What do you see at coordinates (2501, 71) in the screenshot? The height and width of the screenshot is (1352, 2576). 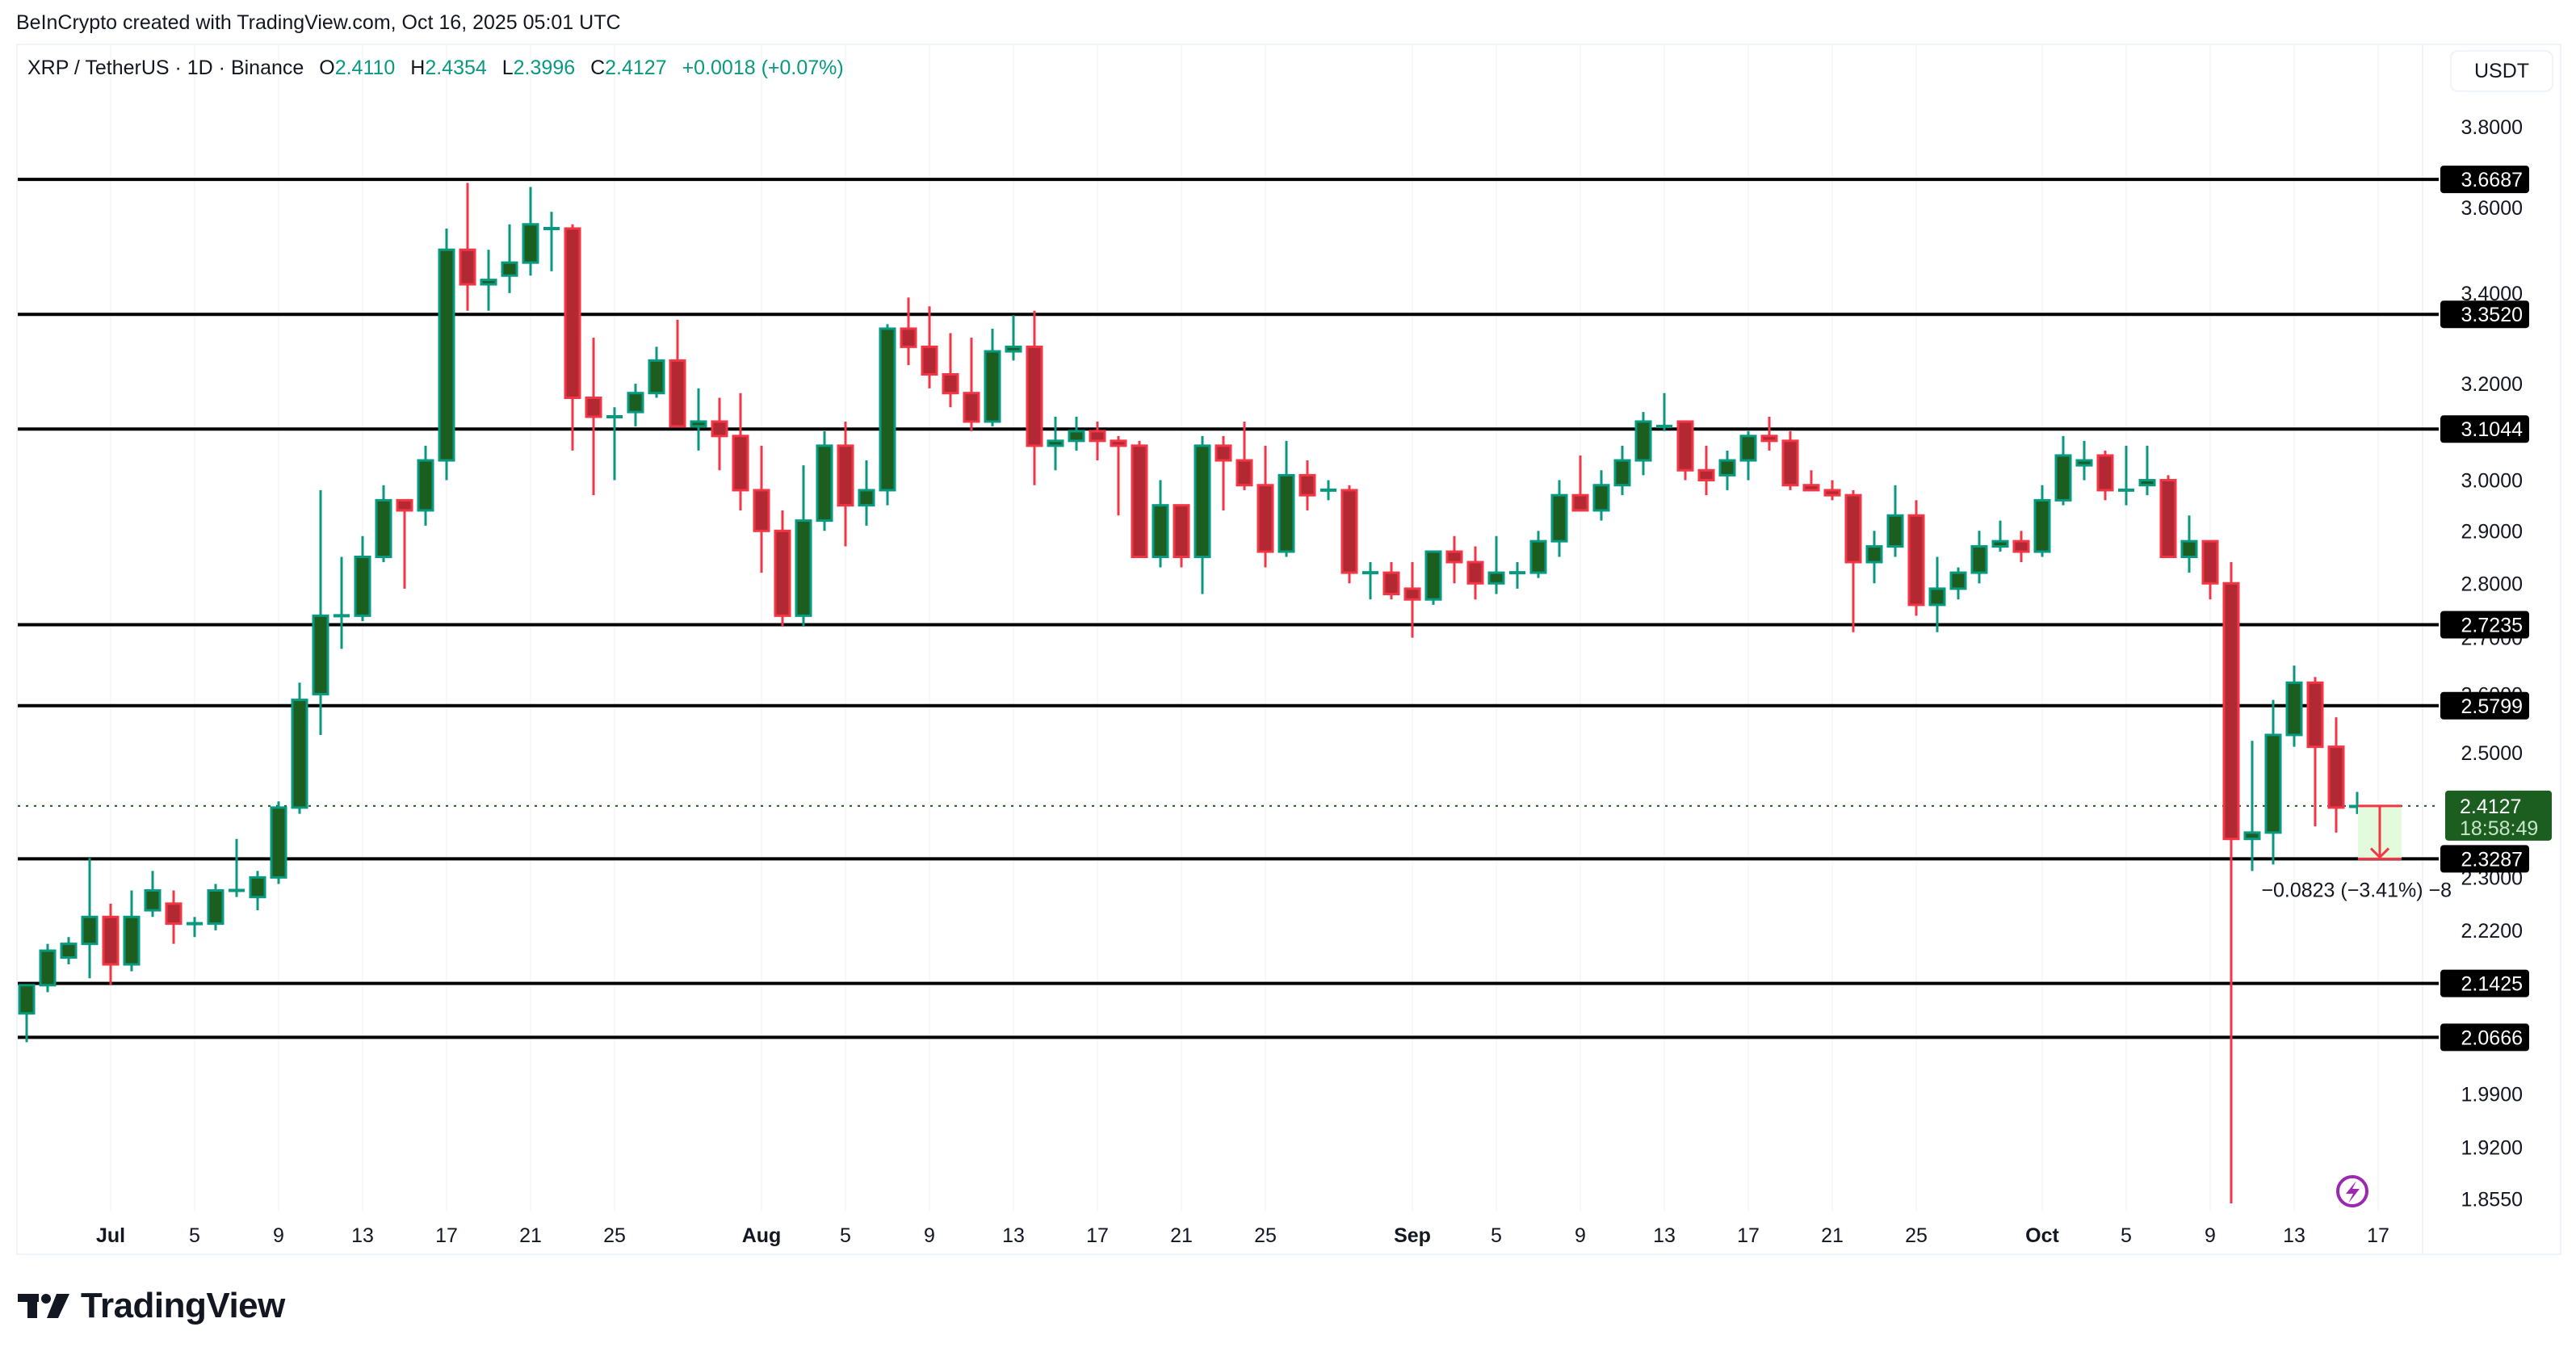 I see `currency-button: USDT` at bounding box center [2501, 71].